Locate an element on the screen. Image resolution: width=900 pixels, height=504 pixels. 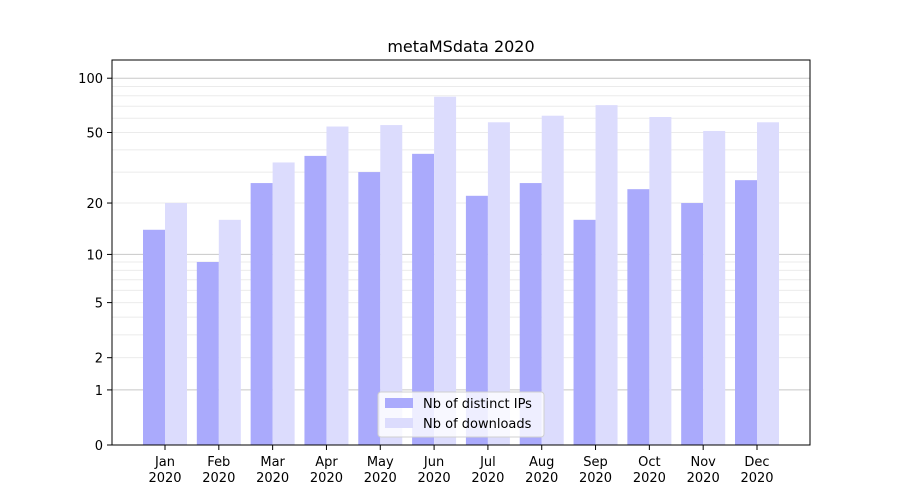
legend-label: Nb of downloads is located at coordinates (477, 424).